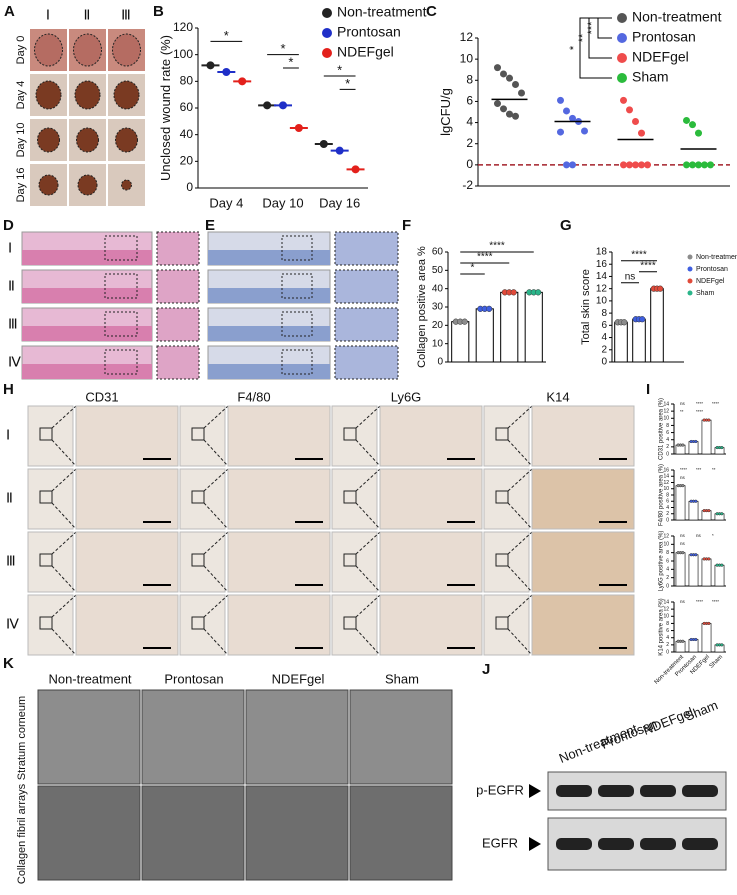  Describe the element at coordinates (9, 498) in the screenshot. I see `label: Ⅱ` at that location.